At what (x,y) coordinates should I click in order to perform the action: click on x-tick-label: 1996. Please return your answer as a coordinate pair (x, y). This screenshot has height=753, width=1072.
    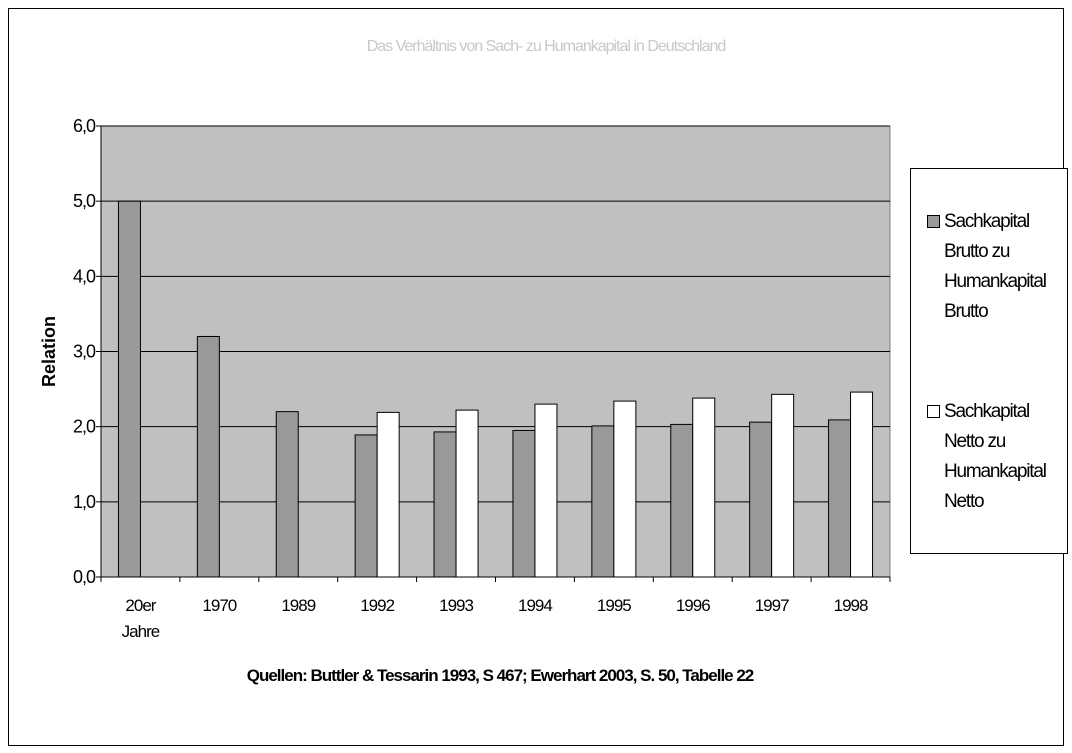
    Looking at the image, I should click on (693, 605).